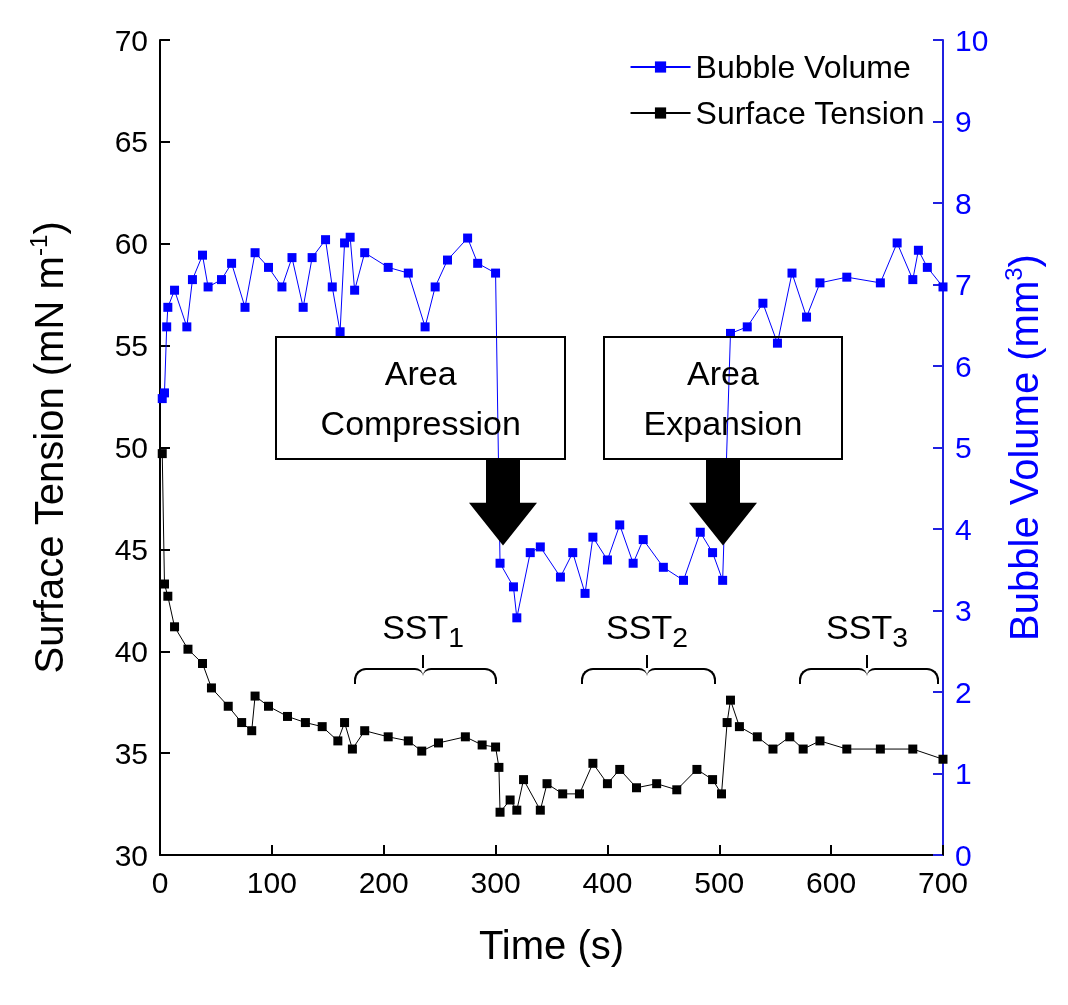 The image size is (1068, 1005). What do you see at coordinates (271, 882) in the screenshot?
I see `x-tick-label: 100` at bounding box center [271, 882].